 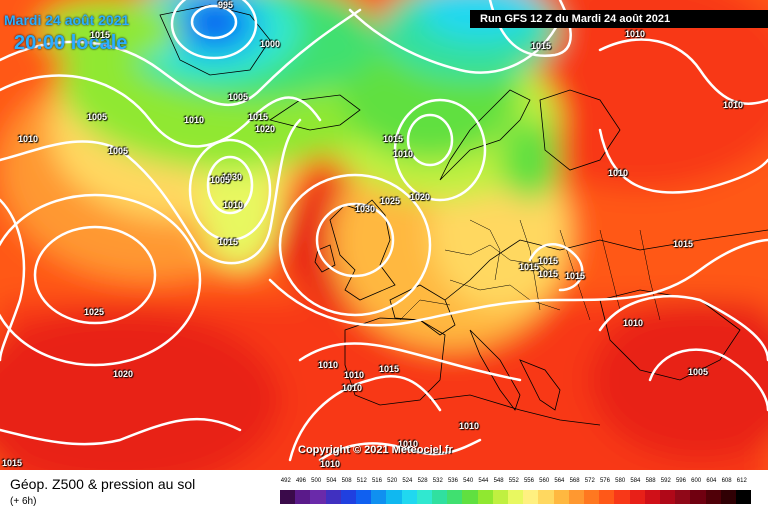 What do you see at coordinates (544, 481) in the screenshot?
I see `scale-label: 560` at bounding box center [544, 481].